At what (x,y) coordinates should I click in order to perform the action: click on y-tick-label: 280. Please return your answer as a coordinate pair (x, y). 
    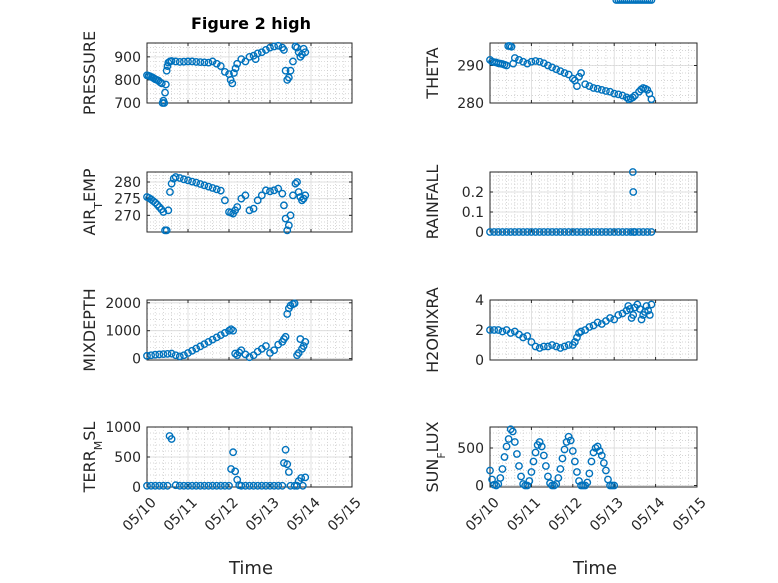
    Looking at the image, I should click on (470, 104).